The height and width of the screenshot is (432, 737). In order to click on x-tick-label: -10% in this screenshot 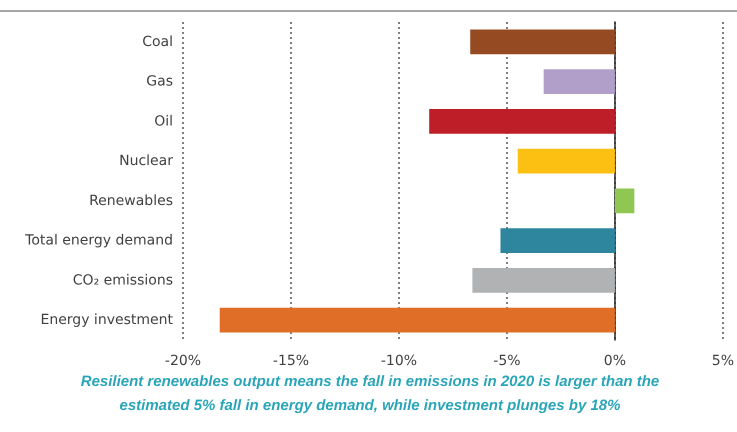, I will do `click(399, 361)`.